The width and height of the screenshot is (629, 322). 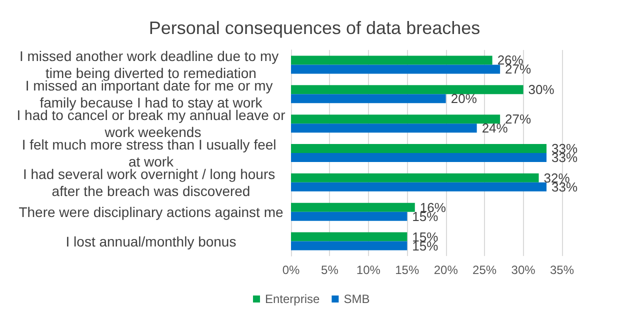 I want to click on x-tick-label: 15%, so click(x=407, y=270).